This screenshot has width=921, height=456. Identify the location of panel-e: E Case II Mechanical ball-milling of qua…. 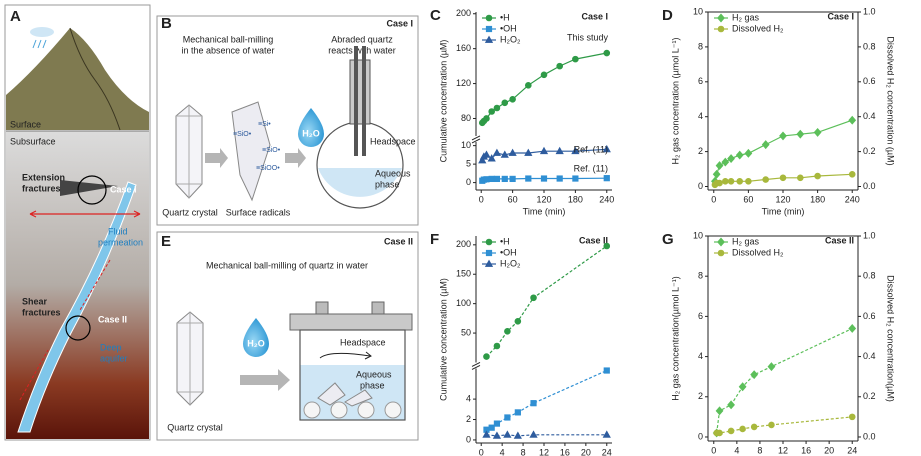
(287, 336).